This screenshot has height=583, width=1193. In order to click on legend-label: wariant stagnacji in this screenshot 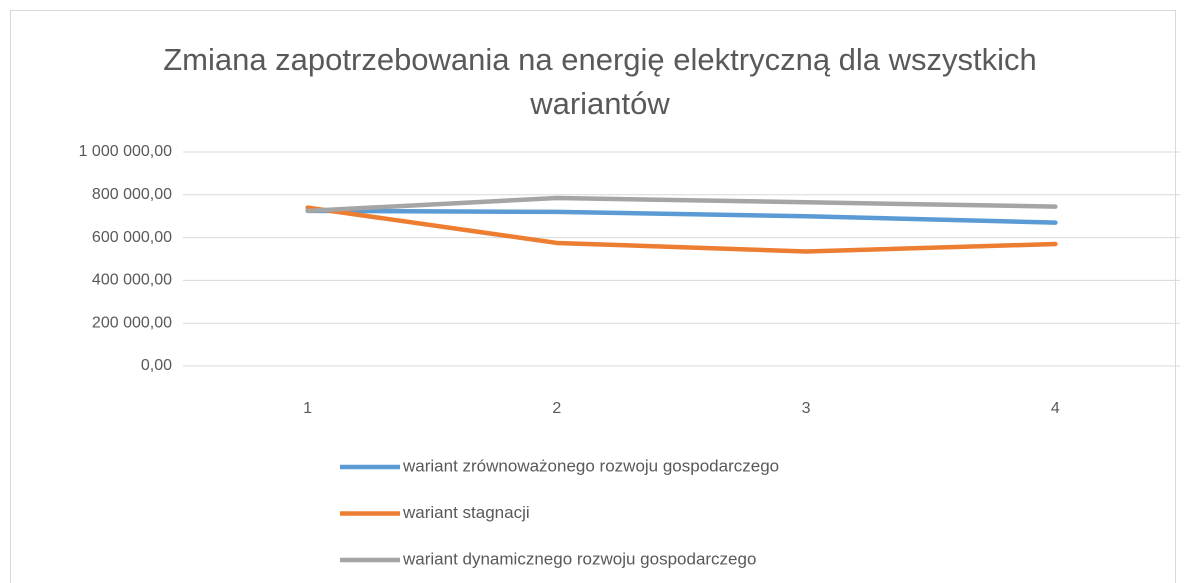, I will do `click(466, 512)`.